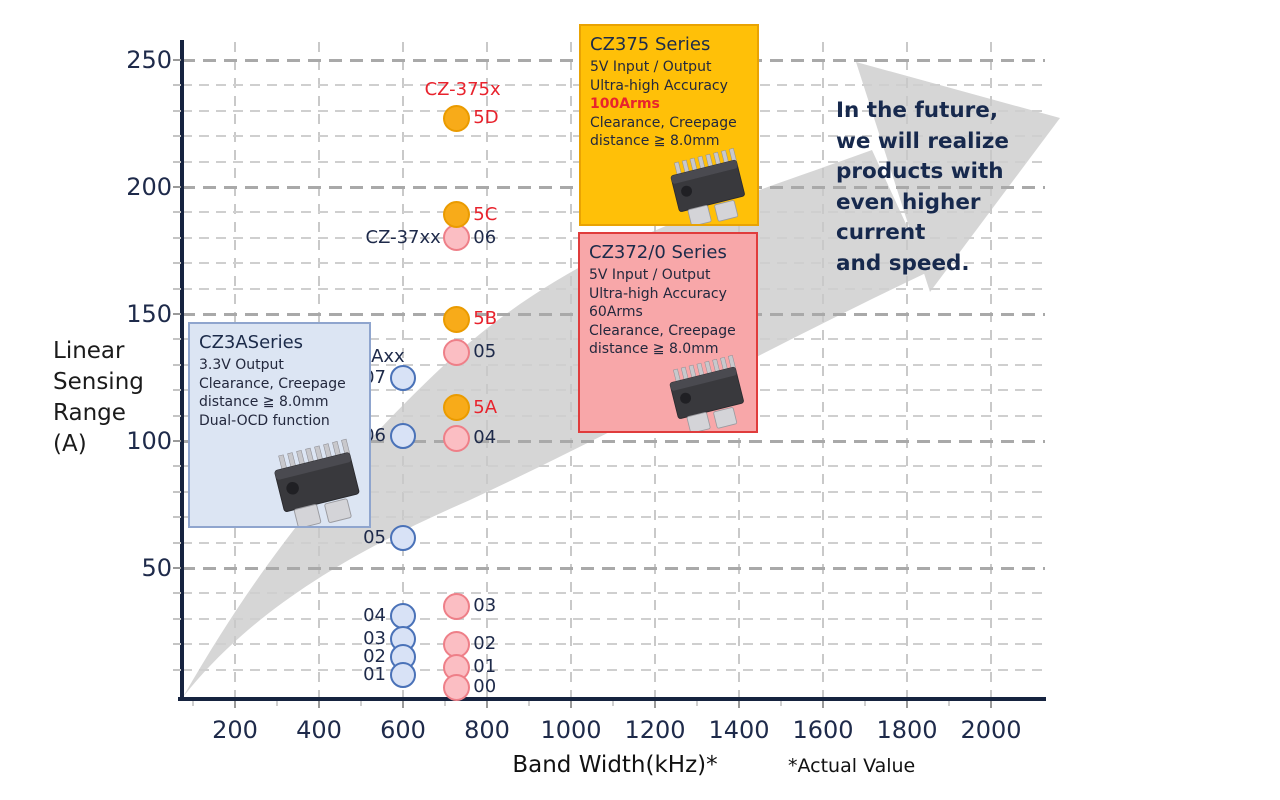 The width and height of the screenshot is (1280, 800). I want to click on data-point-label: 01, so click(485, 667).